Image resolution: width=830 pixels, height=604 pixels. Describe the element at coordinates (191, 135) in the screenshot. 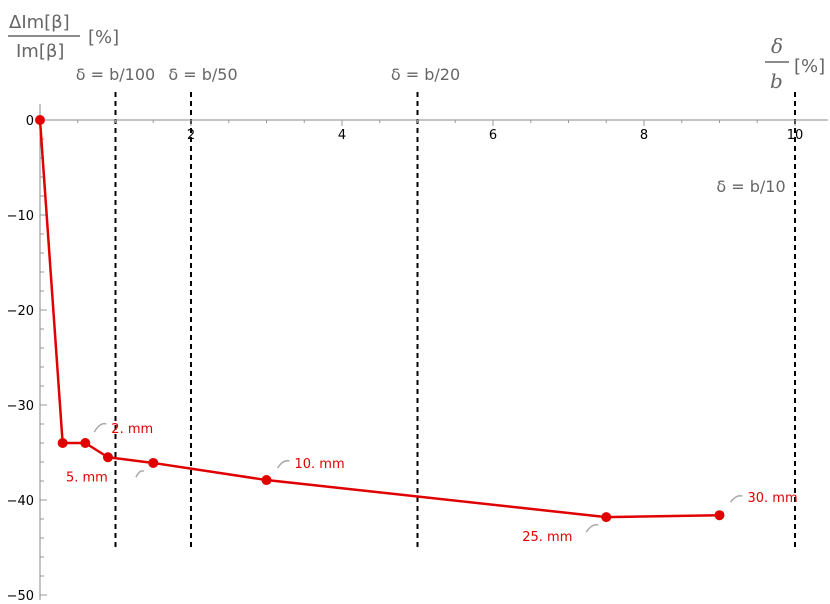

I see `x-tick-label: 2` at that location.